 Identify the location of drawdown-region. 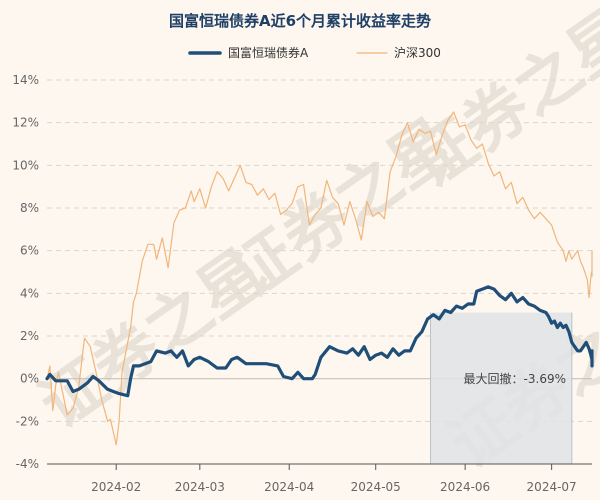
(501, 388).